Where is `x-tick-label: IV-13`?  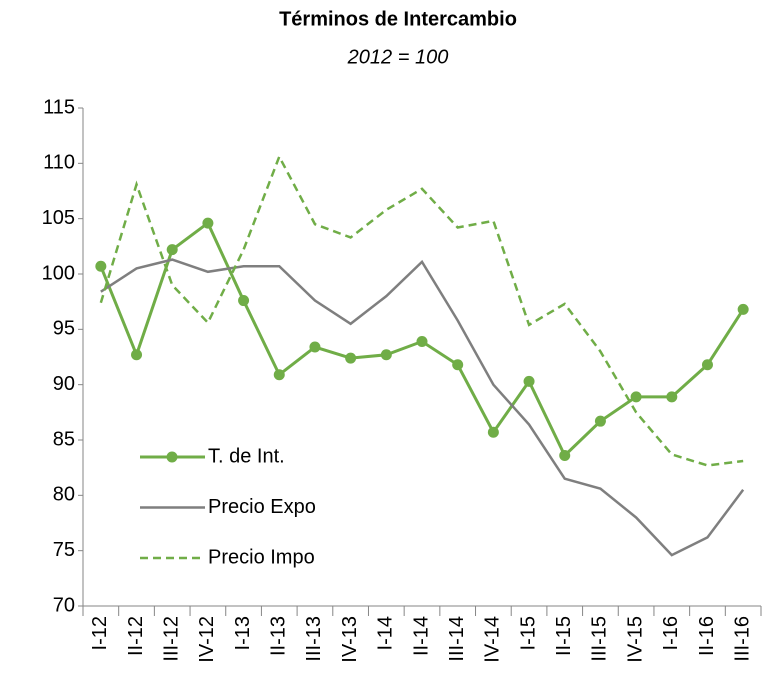
x-tick-label: IV-13 is located at coordinates (350, 639).